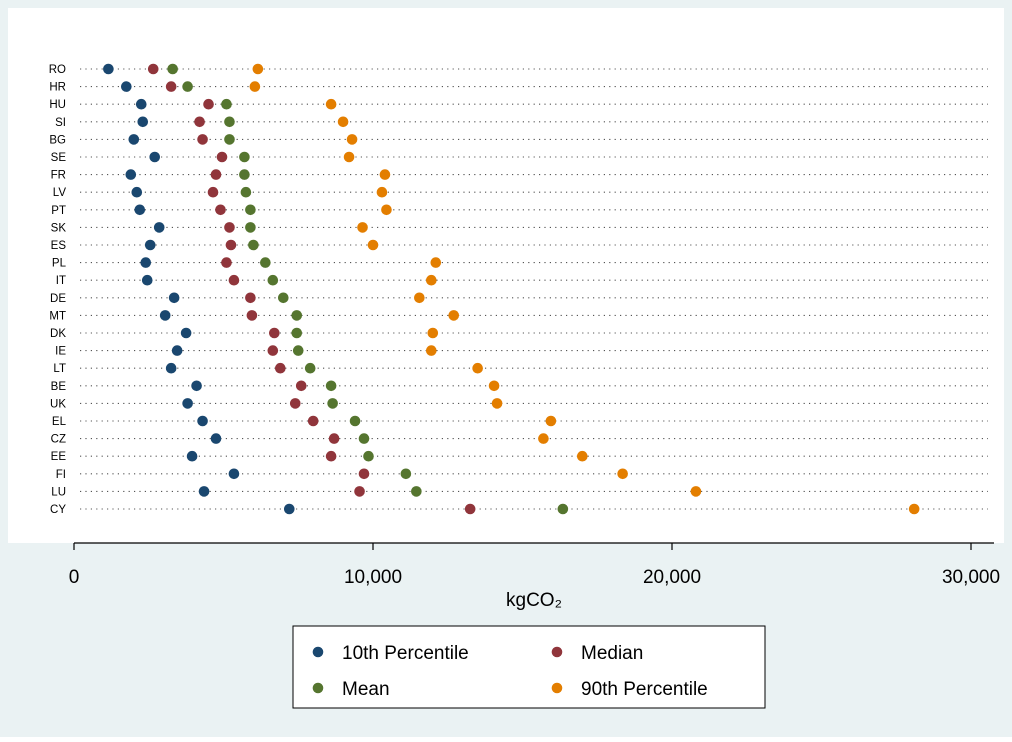 This screenshot has width=1012, height=742. Describe the element at coordinates (59, 457) in the screenshot. I see `category-label: EE` at that location.